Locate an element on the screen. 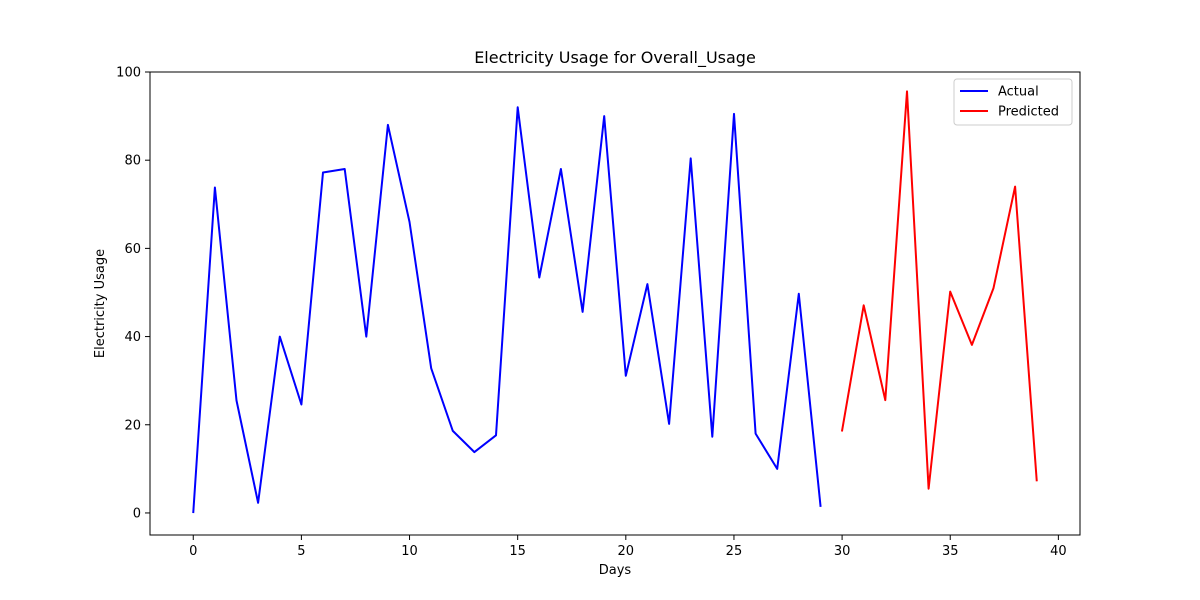 The height and width of the screenshot is (600, 1200). y-tick-label: 100 is located at coordinates (128, 73).